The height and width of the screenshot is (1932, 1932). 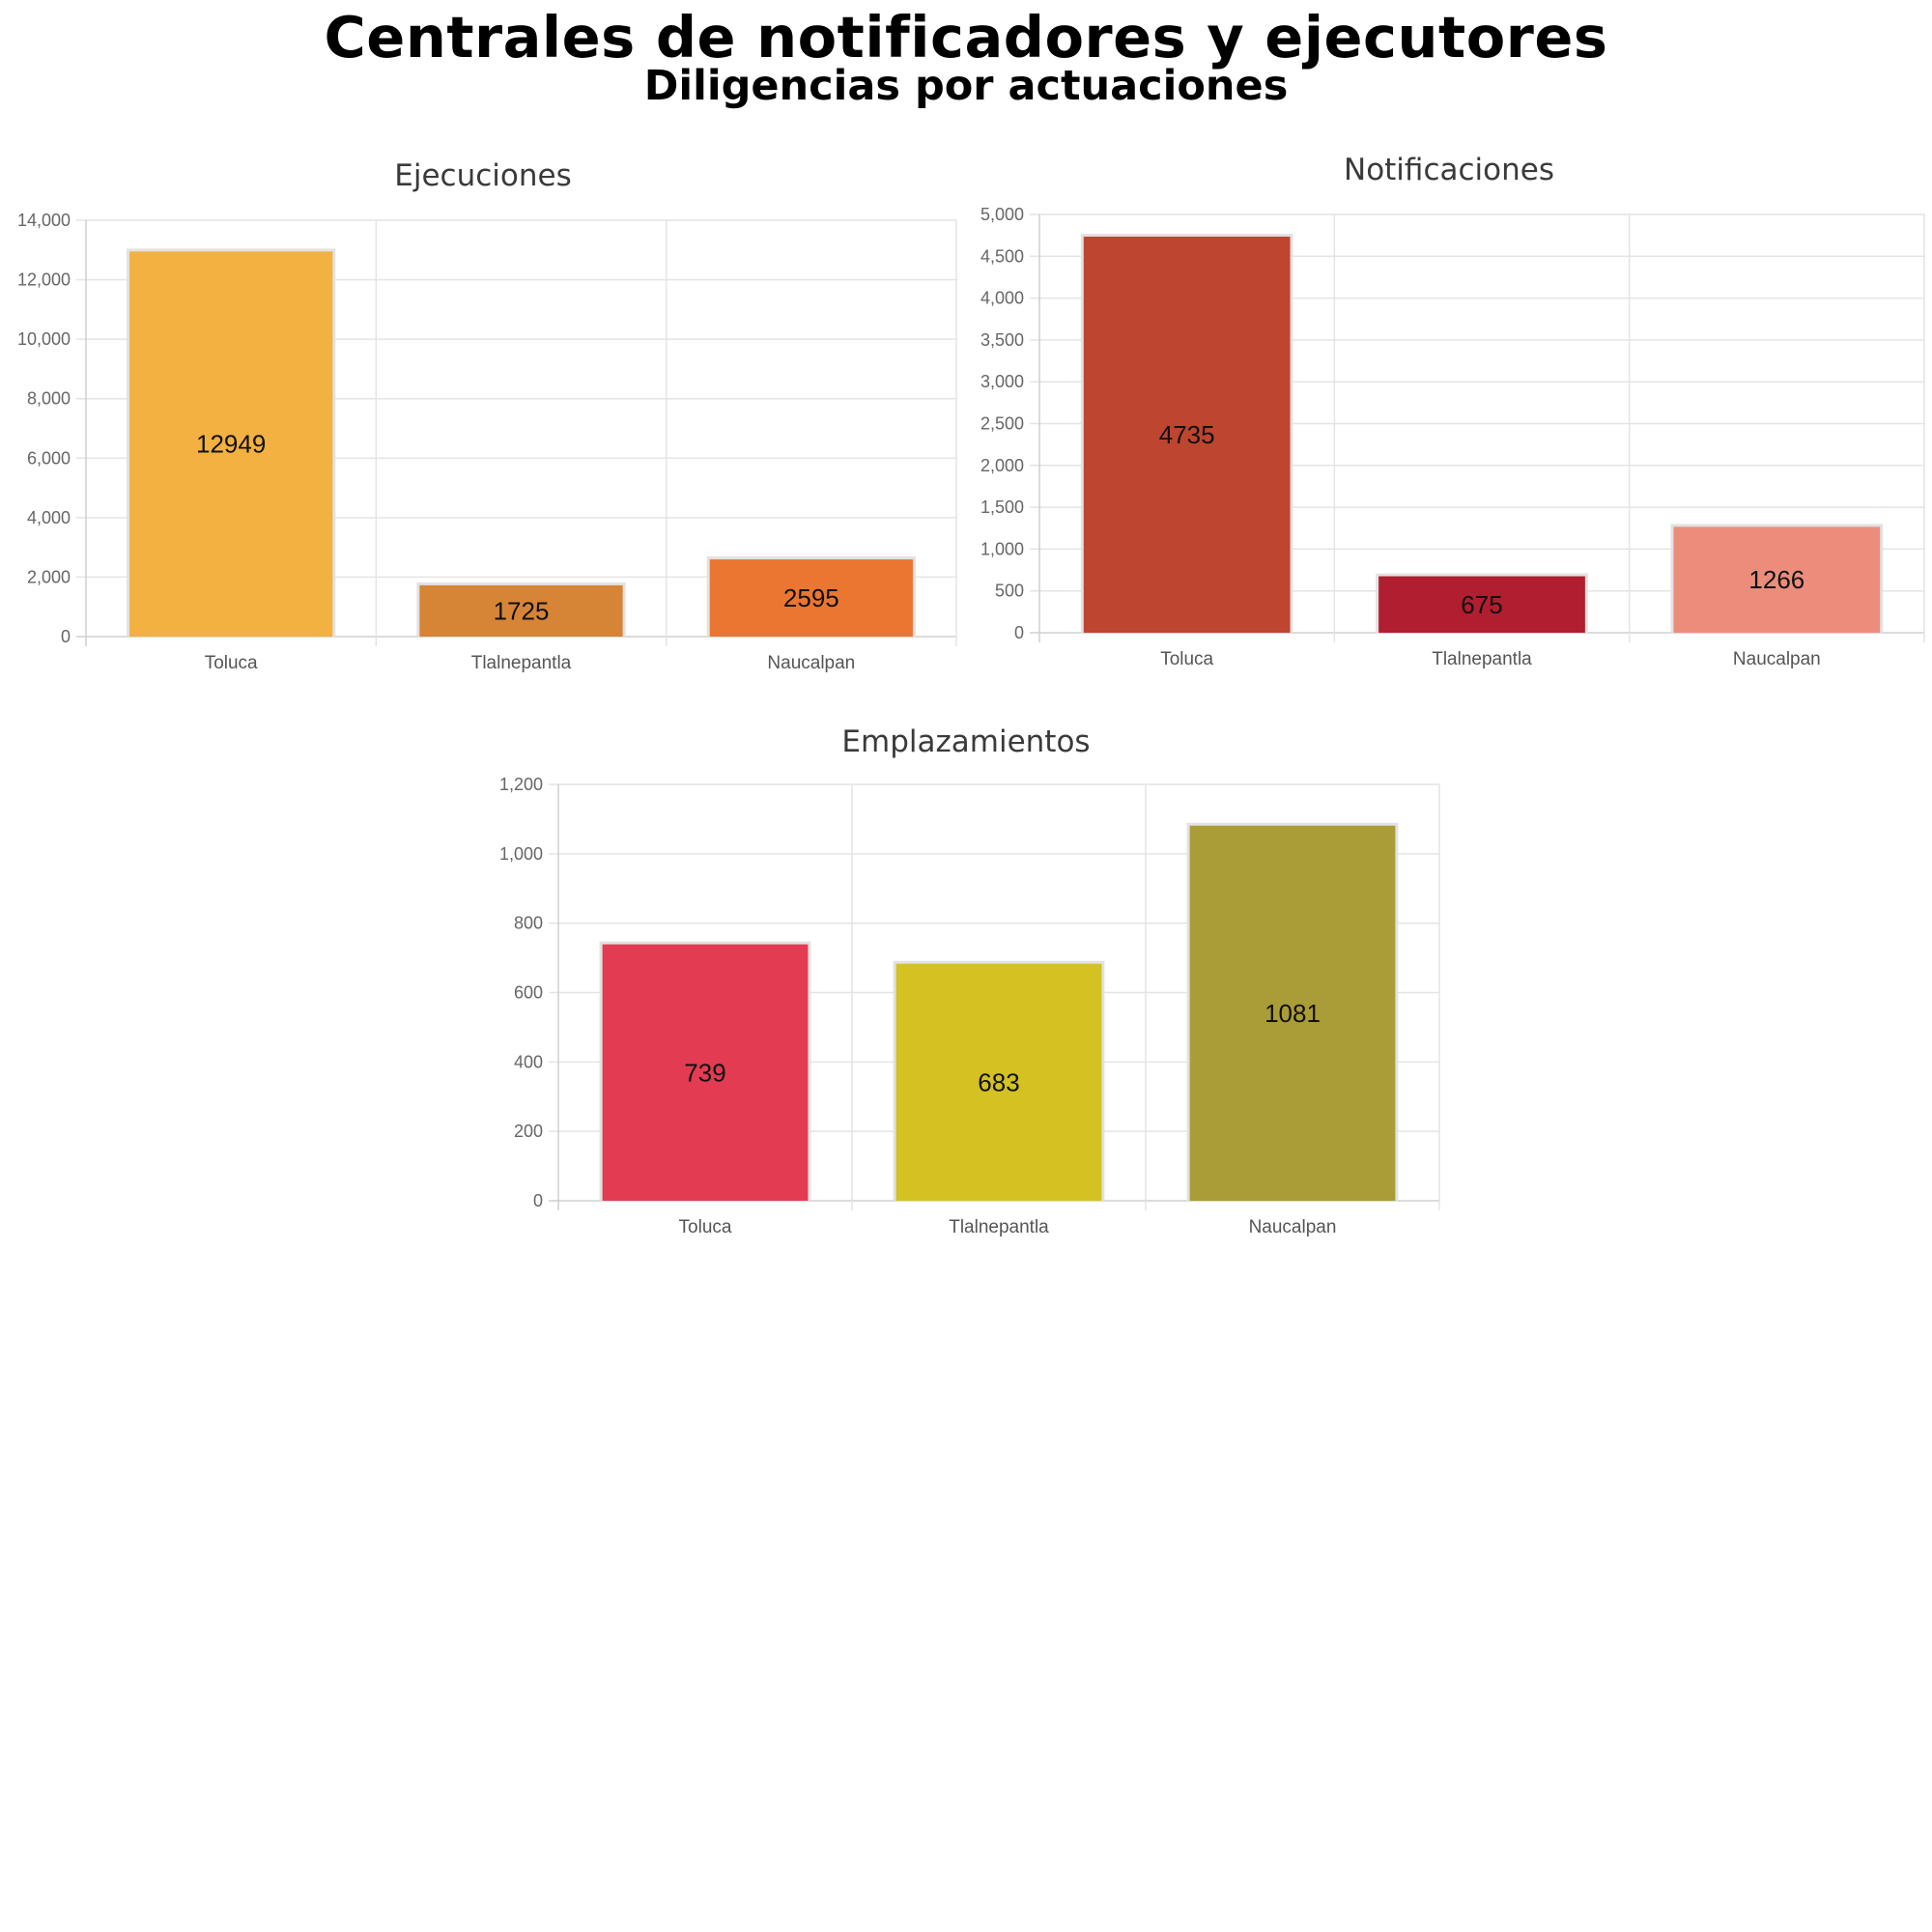 I want to click on y-tick-label: 200, so click(x=528, y=1131).